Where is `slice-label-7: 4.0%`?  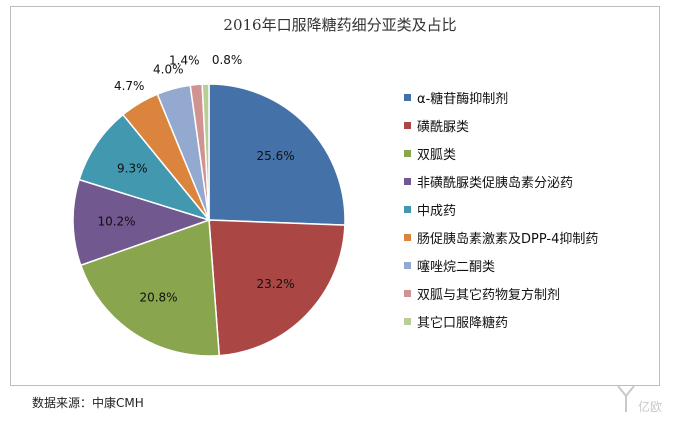
slice-label-7: 4.0% is located at coordinates (168, 69).